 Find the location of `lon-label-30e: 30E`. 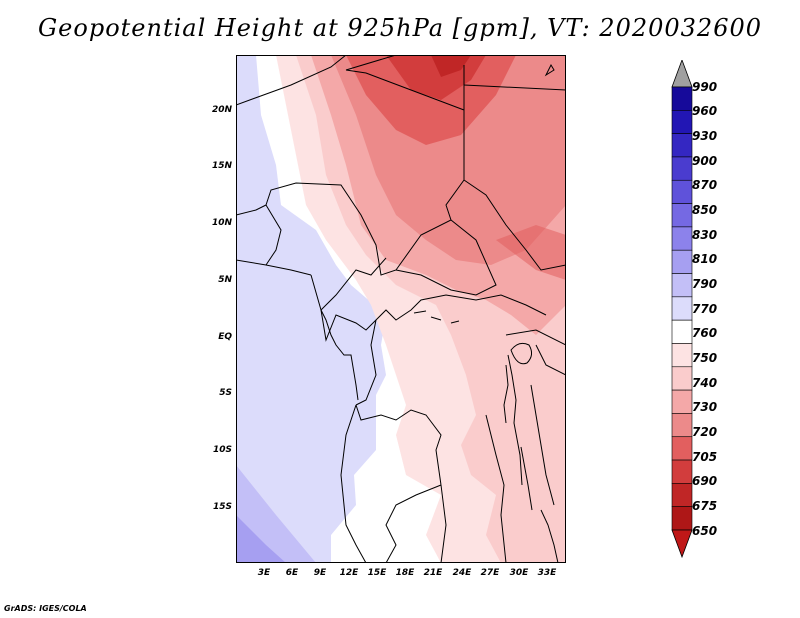

lon-label-30e: 30E is located at coordinates (519, 573).